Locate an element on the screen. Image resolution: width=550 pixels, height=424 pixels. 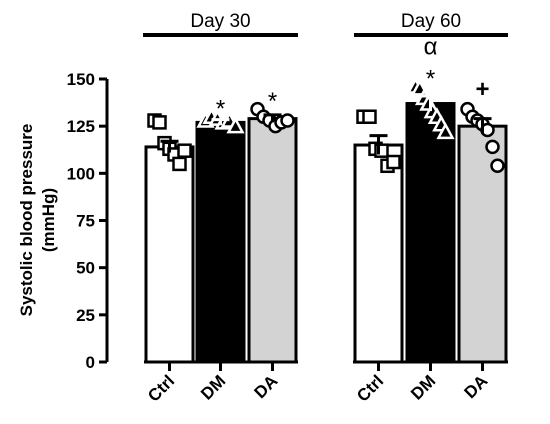
y-tick-label: 100 is located at coordinates (81, 173).